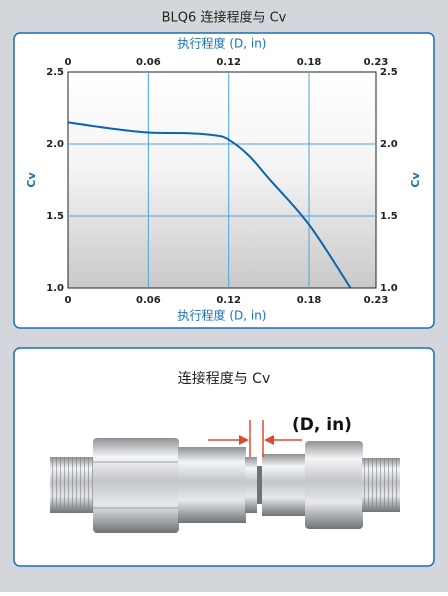 The height and width of the screenshot is (596, 448). What do you see at coordinates (322, 425) in the screenshot?
I see `dimension-label: (D, in)` at bounding box center [322, 425].